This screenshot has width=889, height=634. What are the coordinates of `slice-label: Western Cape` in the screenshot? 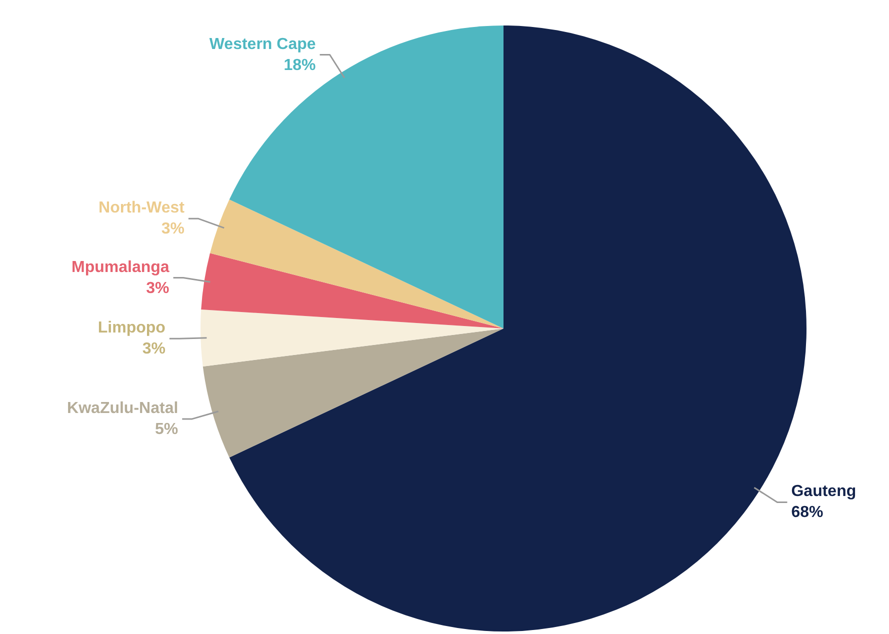 It's located at (262, 44).